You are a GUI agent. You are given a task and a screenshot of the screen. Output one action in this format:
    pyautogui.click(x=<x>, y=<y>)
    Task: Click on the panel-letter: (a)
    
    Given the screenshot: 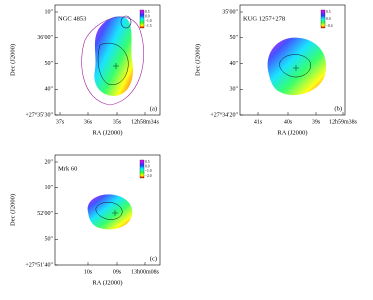 What is the action you would take?
    pyautogui.click(x=153, y=108)
    